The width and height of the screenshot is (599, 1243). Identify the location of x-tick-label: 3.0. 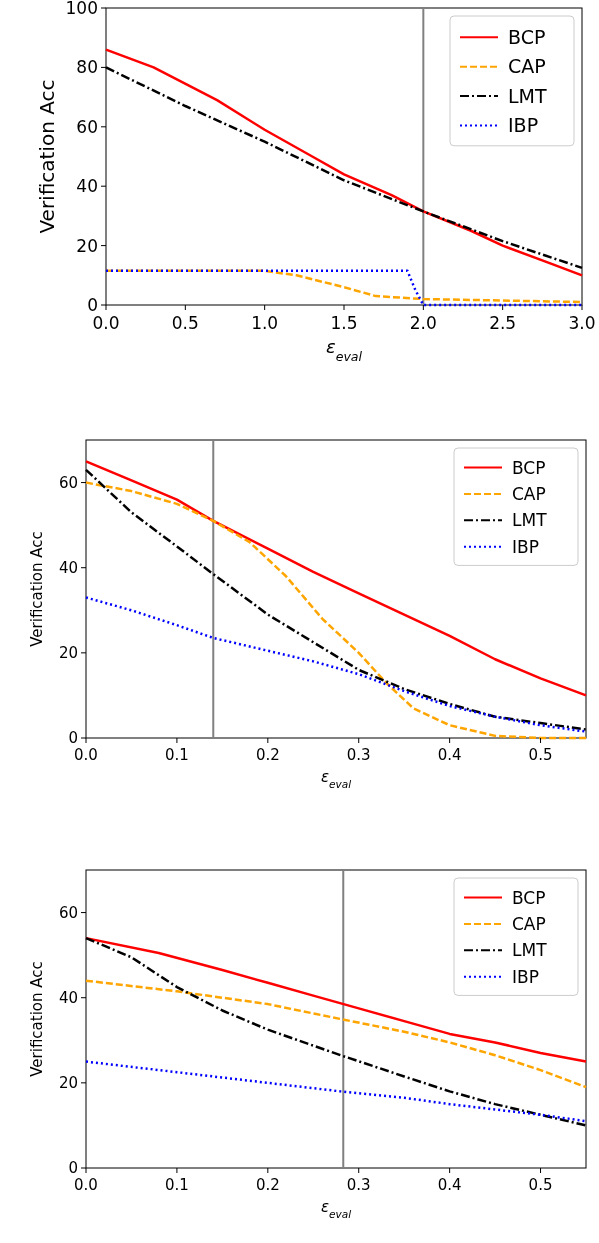
(582, 323).